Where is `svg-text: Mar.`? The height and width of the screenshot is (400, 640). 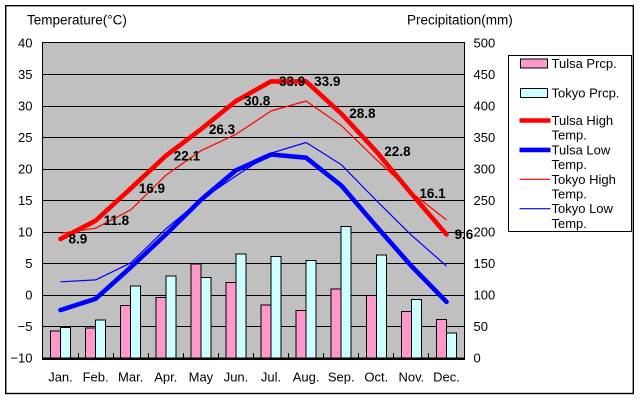 svg-text: Mar. is located at coordinates (130, 377).